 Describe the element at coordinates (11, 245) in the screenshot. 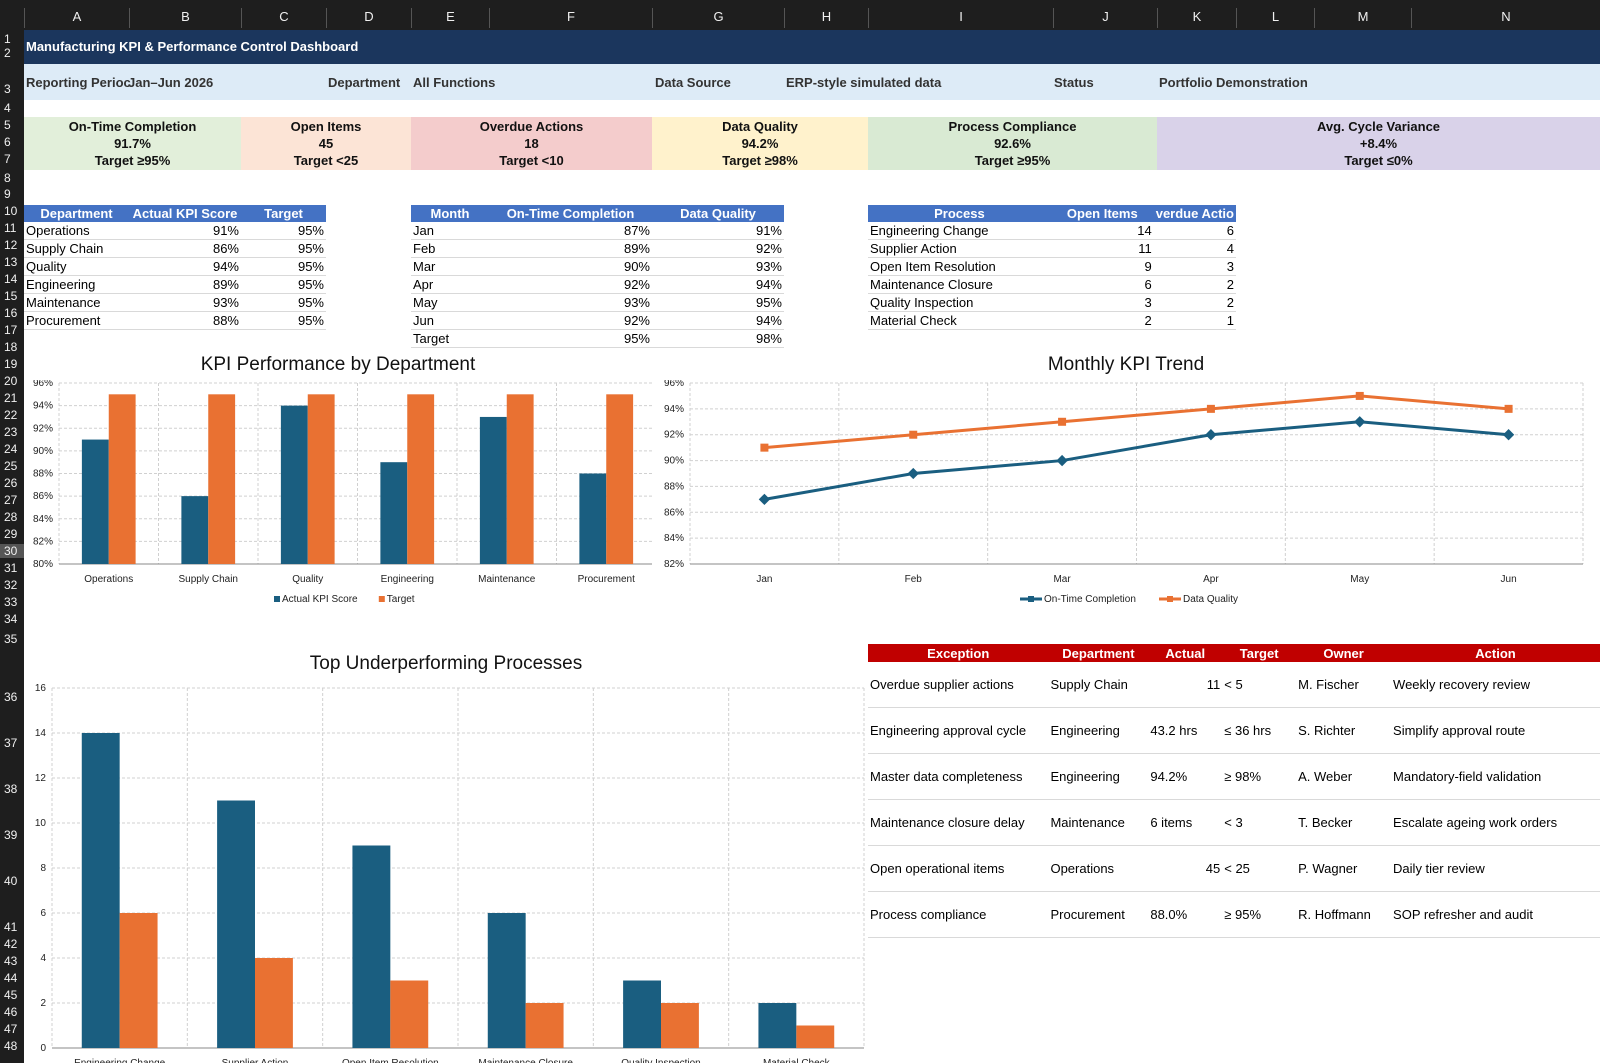

I see `row-header-12: 12` at that location.